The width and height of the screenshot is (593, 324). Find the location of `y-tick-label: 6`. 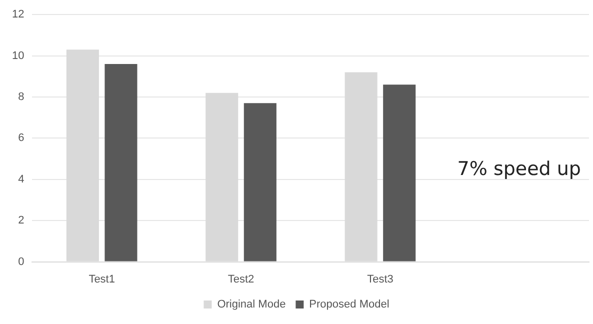

y-tick-label: 6 is located at coordinates (21, 138).